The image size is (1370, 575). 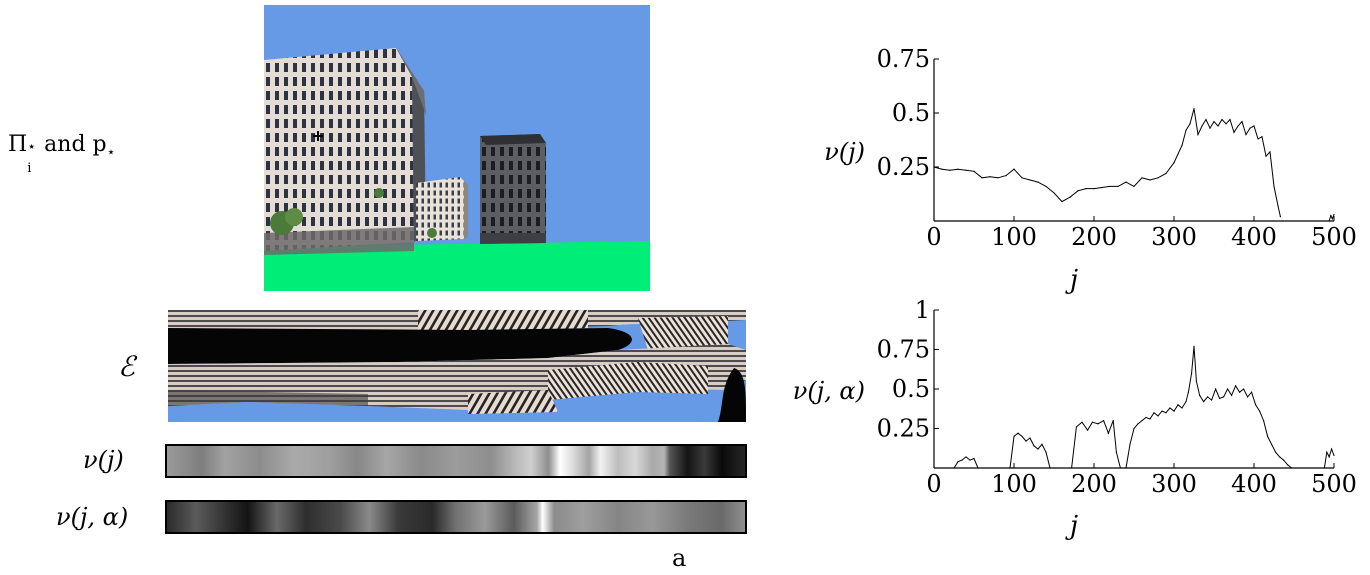 What do you see at coordinates (457, 366) in the screenshot?
I see `epsilon-panorama-image` at bounding box center [457, 366].